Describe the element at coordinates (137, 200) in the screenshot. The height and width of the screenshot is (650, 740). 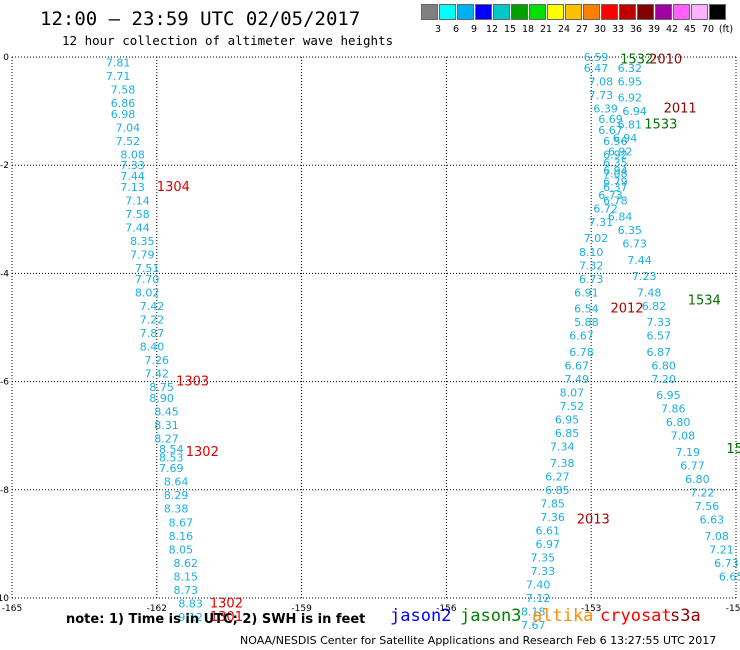
I see `data-point-label: 7.14` at that location.